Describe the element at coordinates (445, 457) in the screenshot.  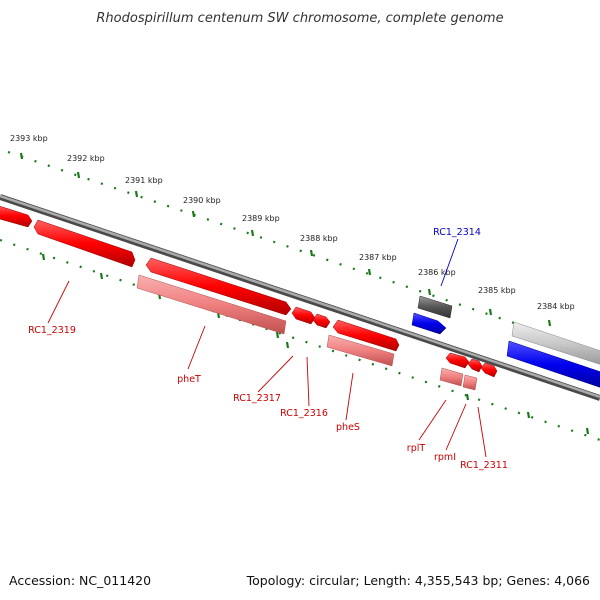
I see `gene-label-rpmi: rpmI` at that location.